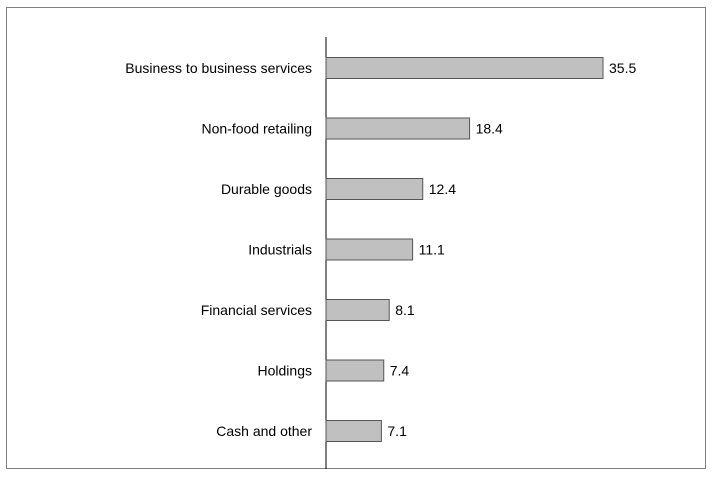 Image resolution: width=713 pixels, height=477 pixels. What do you see at coordinates (489, 129) in the screenshot?
I see `value-label: 18.4` at bounding box center [489, 129].